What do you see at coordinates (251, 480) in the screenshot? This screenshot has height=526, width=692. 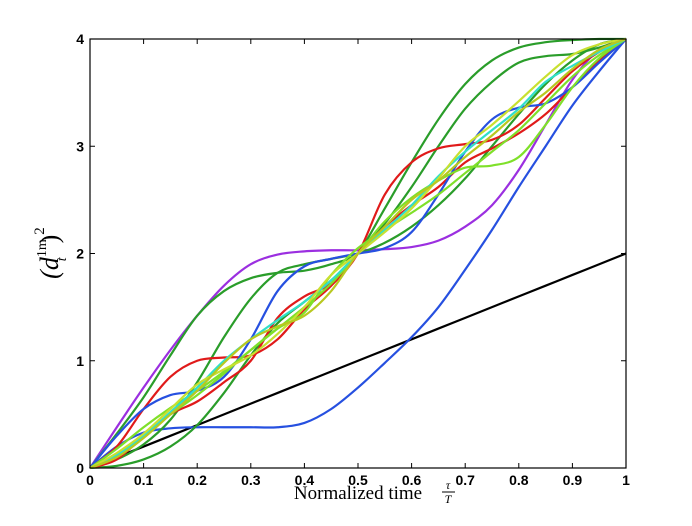 I see `x-tick-label-3: 0.3` at bounding box center [251, 480].